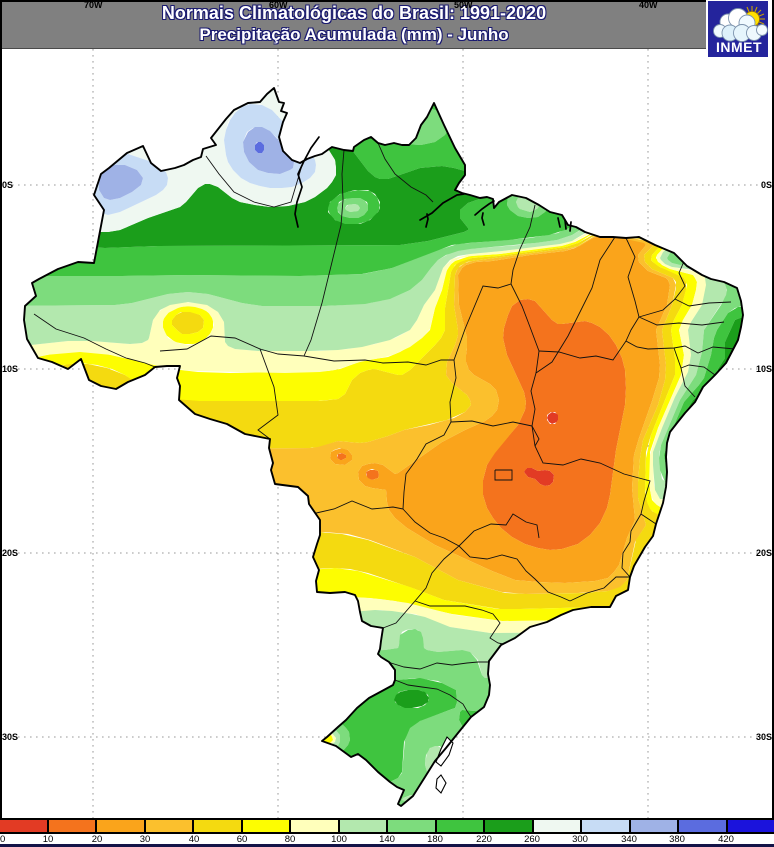  Describe the element at coordinates (739, 47) in the screenshot. I see `svg-text: INMET` at that location.